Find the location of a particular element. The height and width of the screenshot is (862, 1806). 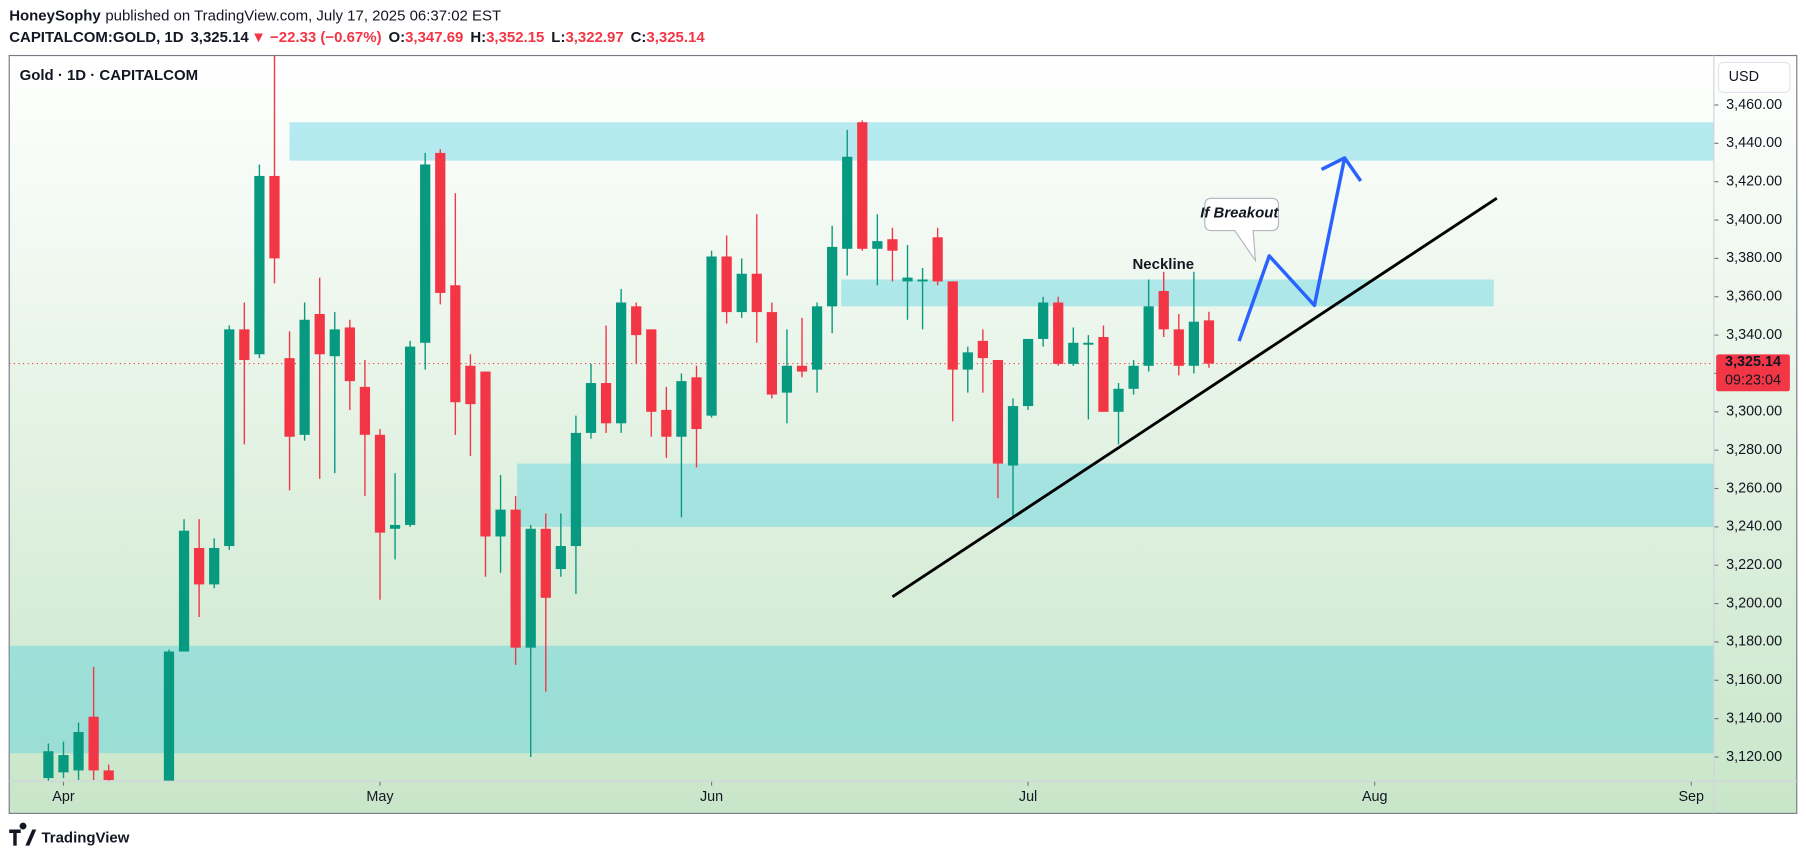

symbol: CAPITALCOM:GOLD, 1D is located at coordinates (96, 37).